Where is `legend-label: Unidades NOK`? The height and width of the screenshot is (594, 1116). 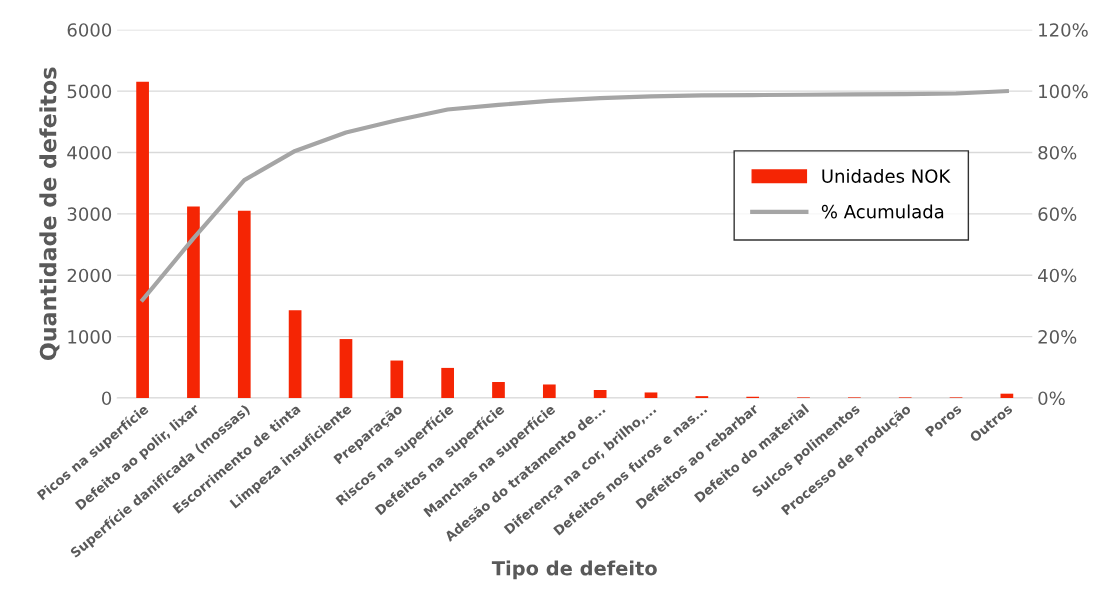 legend-label: Unidades NOK is located at coordinates (886, 175).